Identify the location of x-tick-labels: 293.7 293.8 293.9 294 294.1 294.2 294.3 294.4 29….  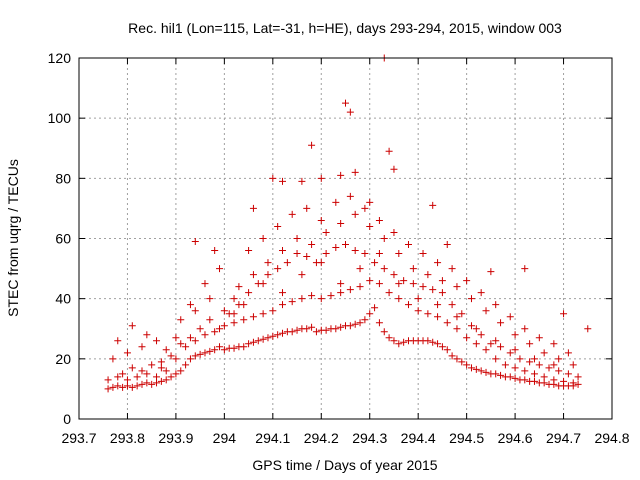
(345, 438).